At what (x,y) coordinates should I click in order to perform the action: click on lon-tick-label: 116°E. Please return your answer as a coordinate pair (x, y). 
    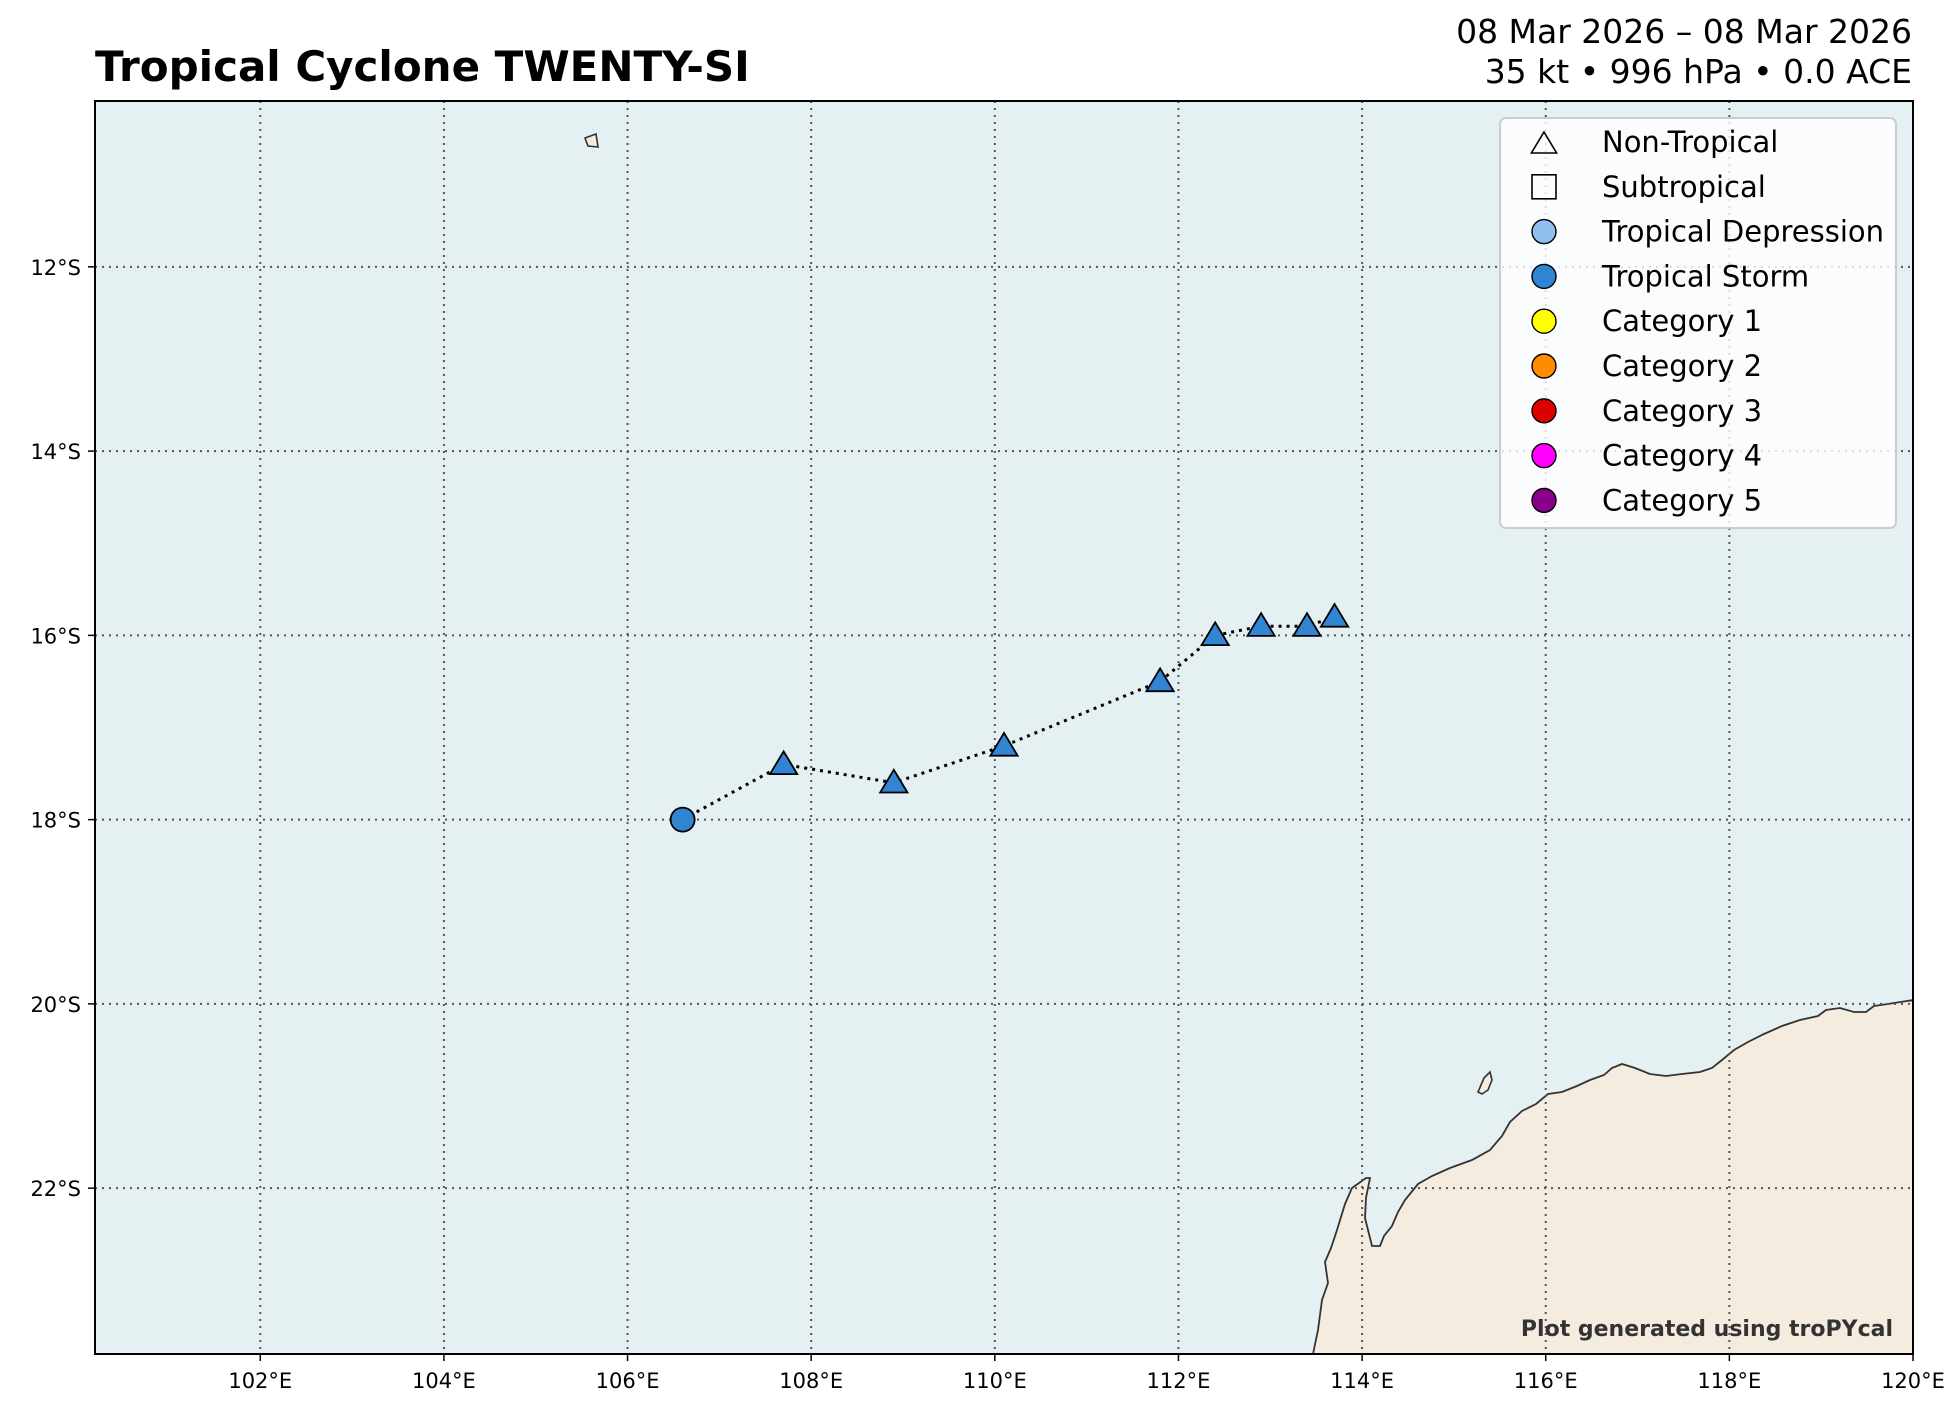
    Looking at the image, I should click on (1546, 1381).